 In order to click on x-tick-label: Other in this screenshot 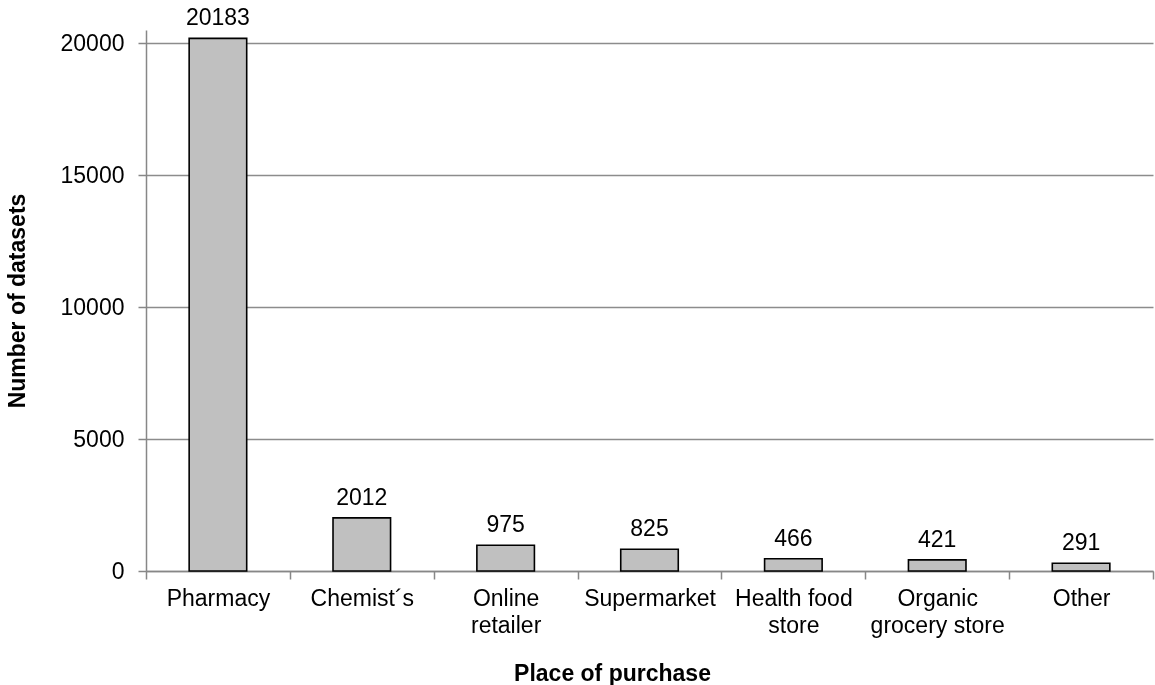, I will do `click(1081, 597)`.